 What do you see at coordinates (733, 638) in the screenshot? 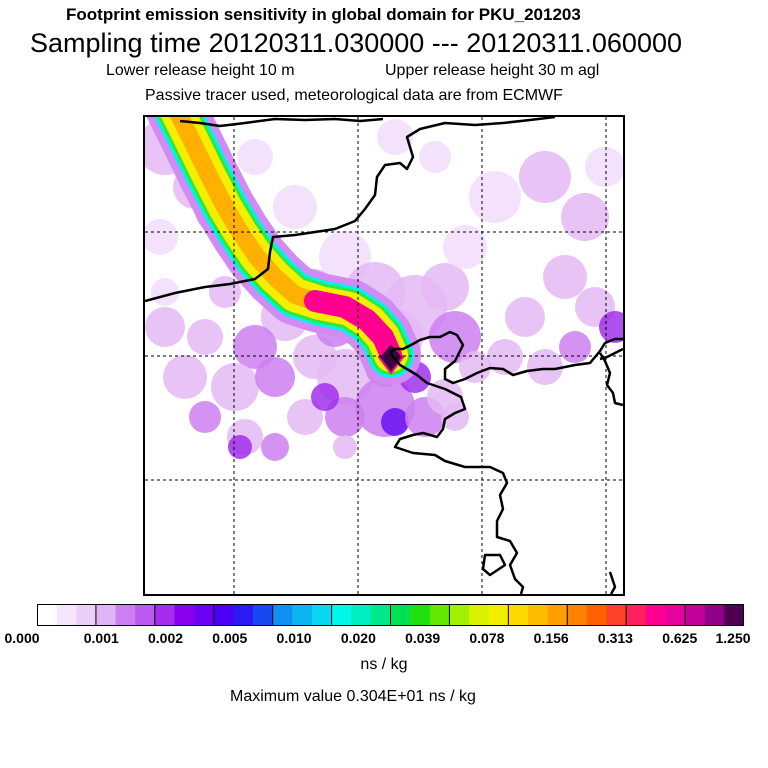
I see `colorbar-tick-label: 1.250` at bounding box center [733, 638].